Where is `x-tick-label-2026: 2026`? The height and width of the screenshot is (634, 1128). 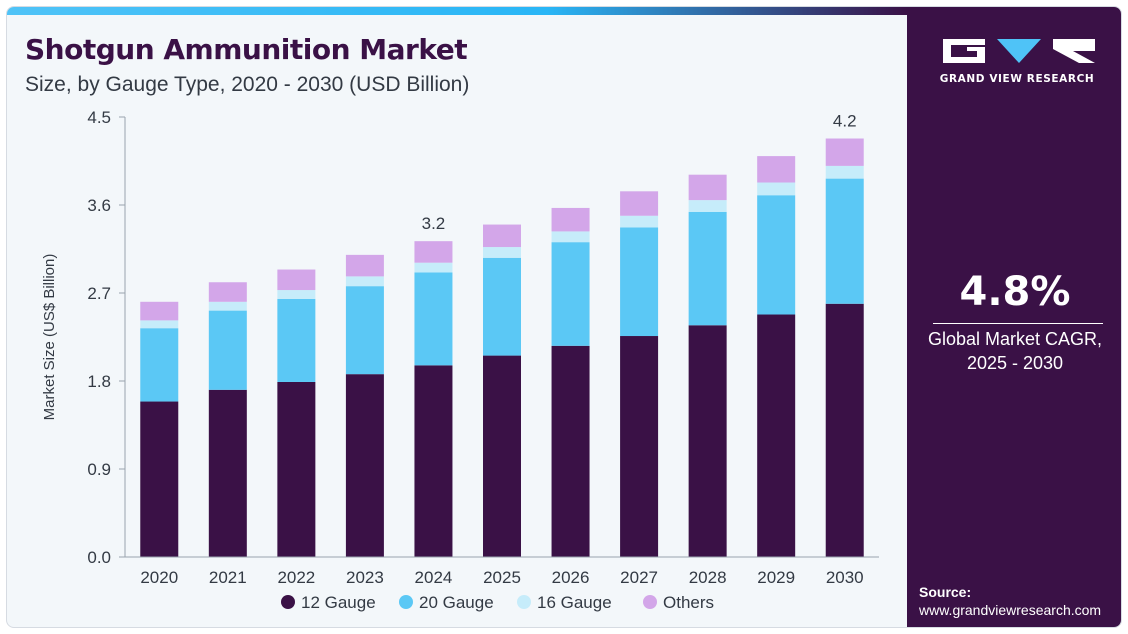
x-tick-label-2026: 2026 is located at coordinates (571, 577).